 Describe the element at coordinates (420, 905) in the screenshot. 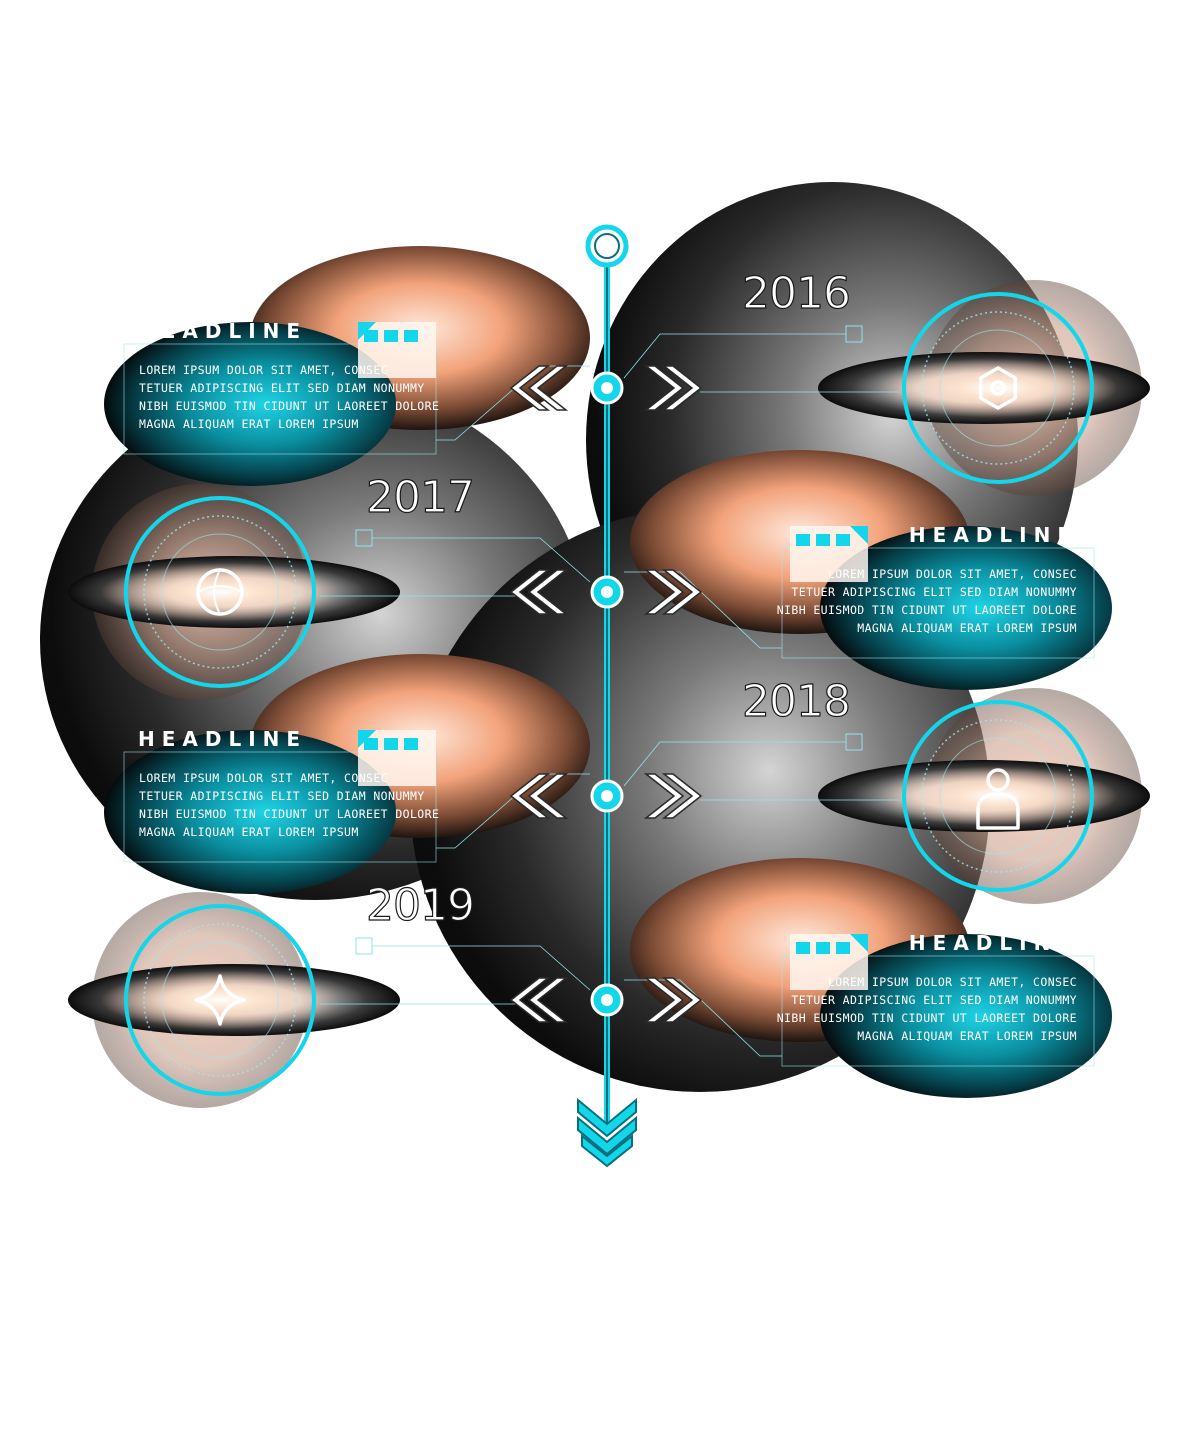

I see `year-label: 2019` at that location.